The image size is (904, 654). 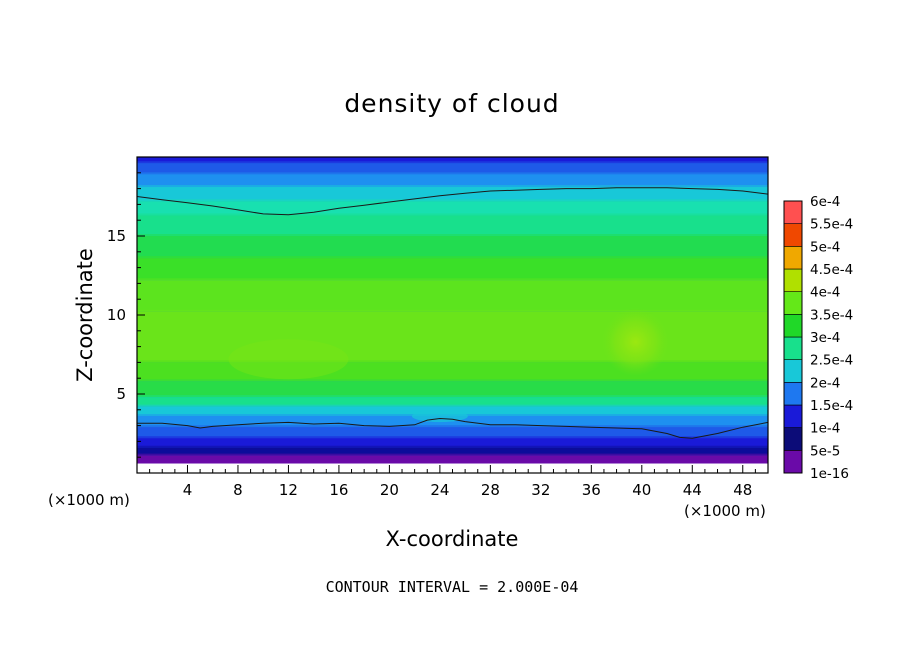 I want to click on colorbar-swatch-5.5e-4, so click(x=793, y=212).